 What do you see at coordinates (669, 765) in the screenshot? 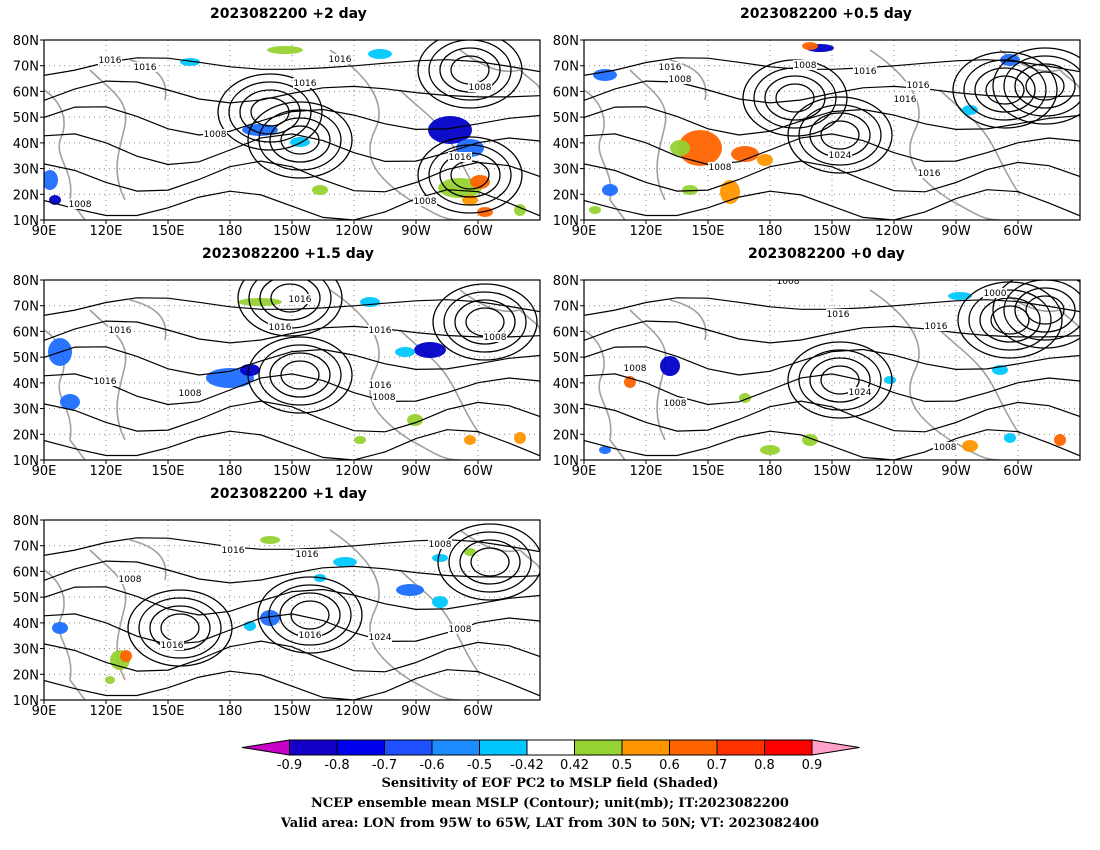
I see `colorbar-tick-label: 0.6` at bounding box center [669, 765].